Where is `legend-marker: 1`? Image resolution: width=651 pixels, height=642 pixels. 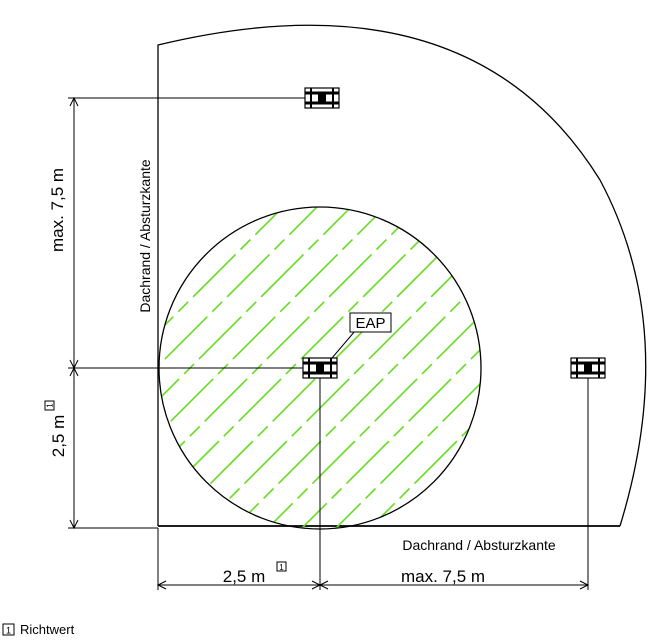 legend-marker: 1 is located at coordinates (8, 631).